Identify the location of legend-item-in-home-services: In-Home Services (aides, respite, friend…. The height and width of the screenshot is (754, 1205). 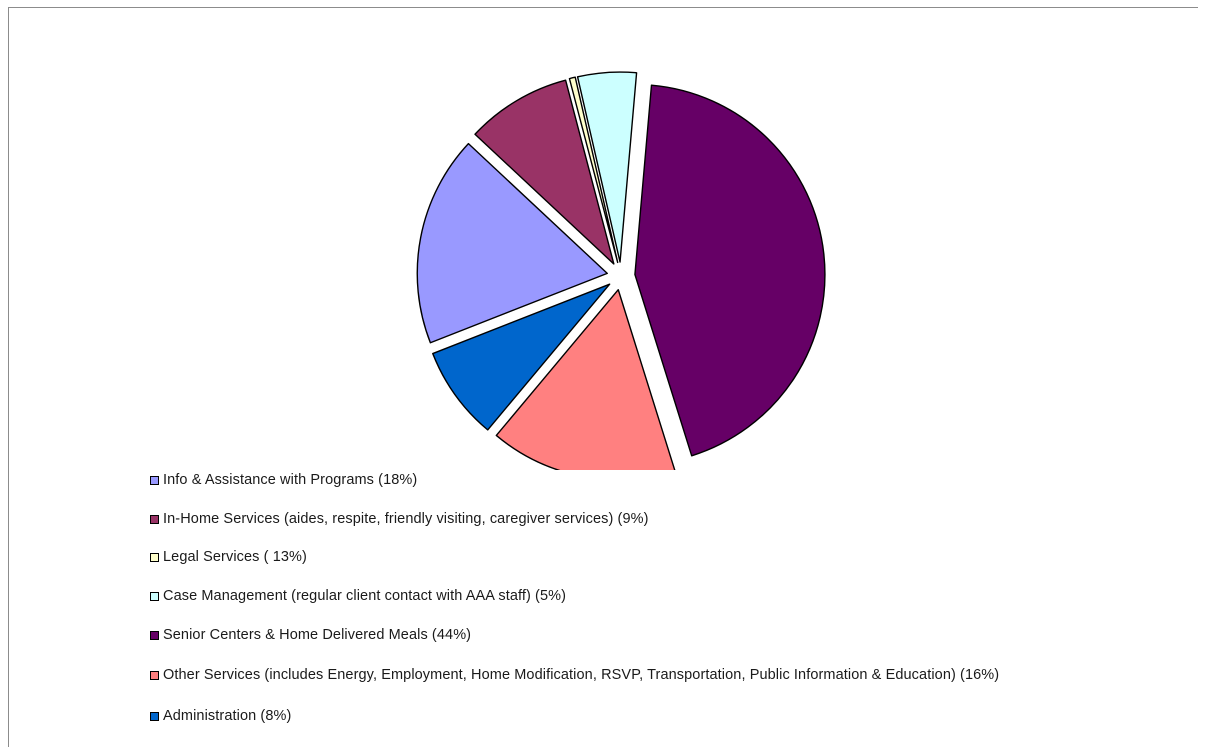
(640, 519).